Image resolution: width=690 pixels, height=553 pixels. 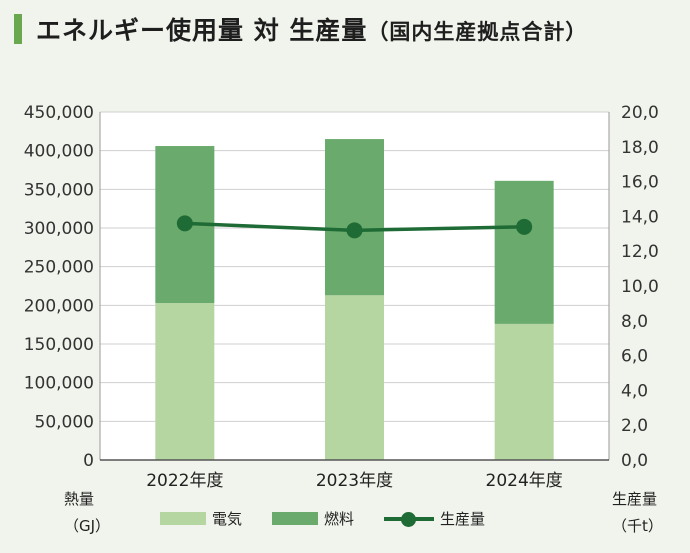 What do you see at coordinates (409, 519) in the screenshot?
I see `legend-swatch-production` at bounding box center [409, 519].